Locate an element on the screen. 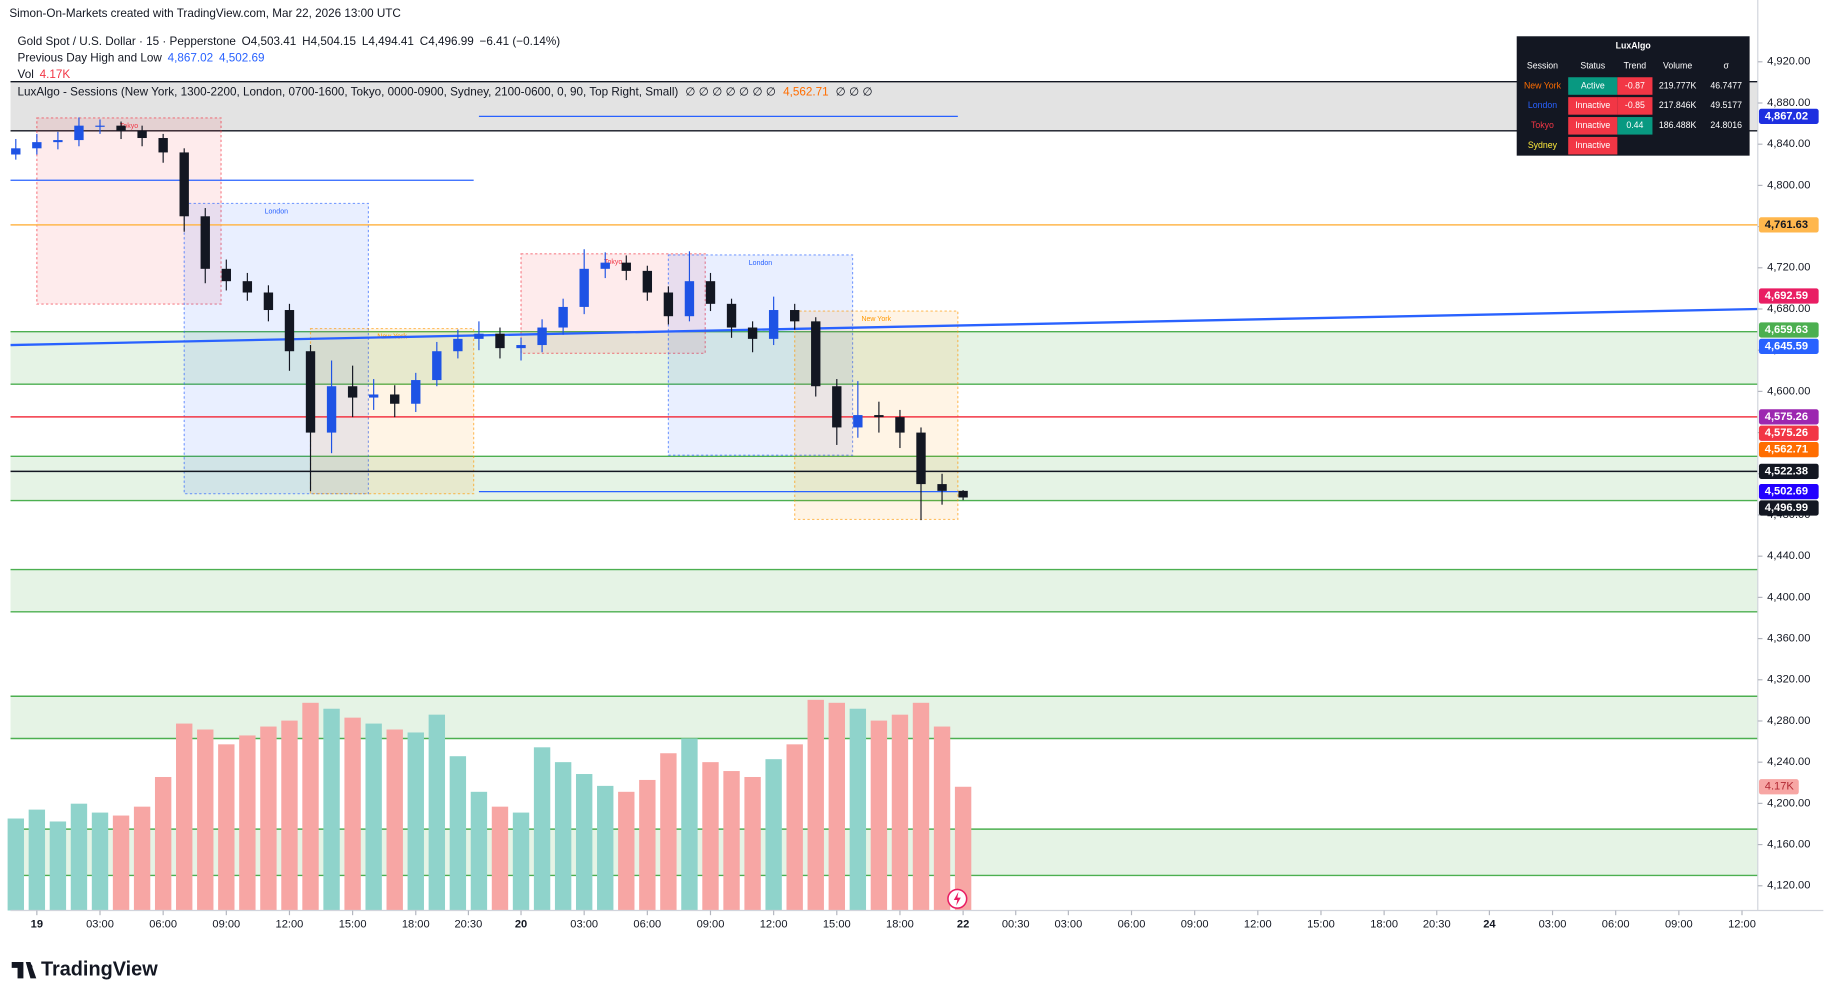  table-header: σ is located at coordinates (1726, 65).